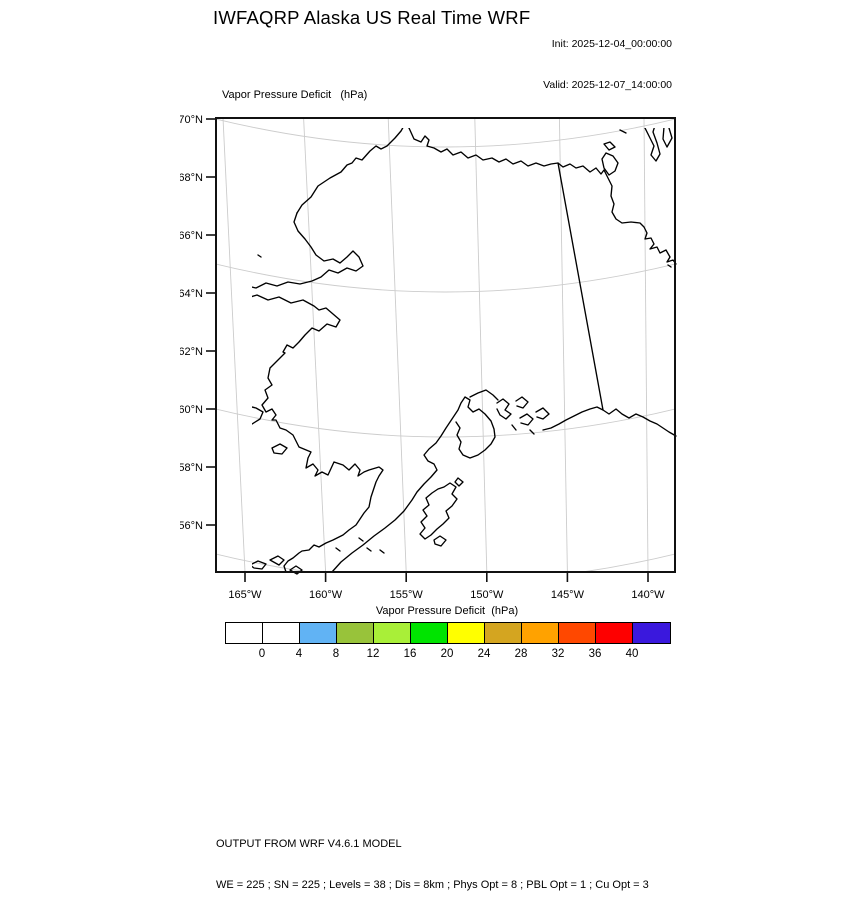 Image resolution: width=850 pixels, height=906 pixels. What do you see at coordinates (295, 95) in the screenshot?
I see `map-field-label: Vapor Pressure Deficit (hPa)` at bounding box center [295, 95].